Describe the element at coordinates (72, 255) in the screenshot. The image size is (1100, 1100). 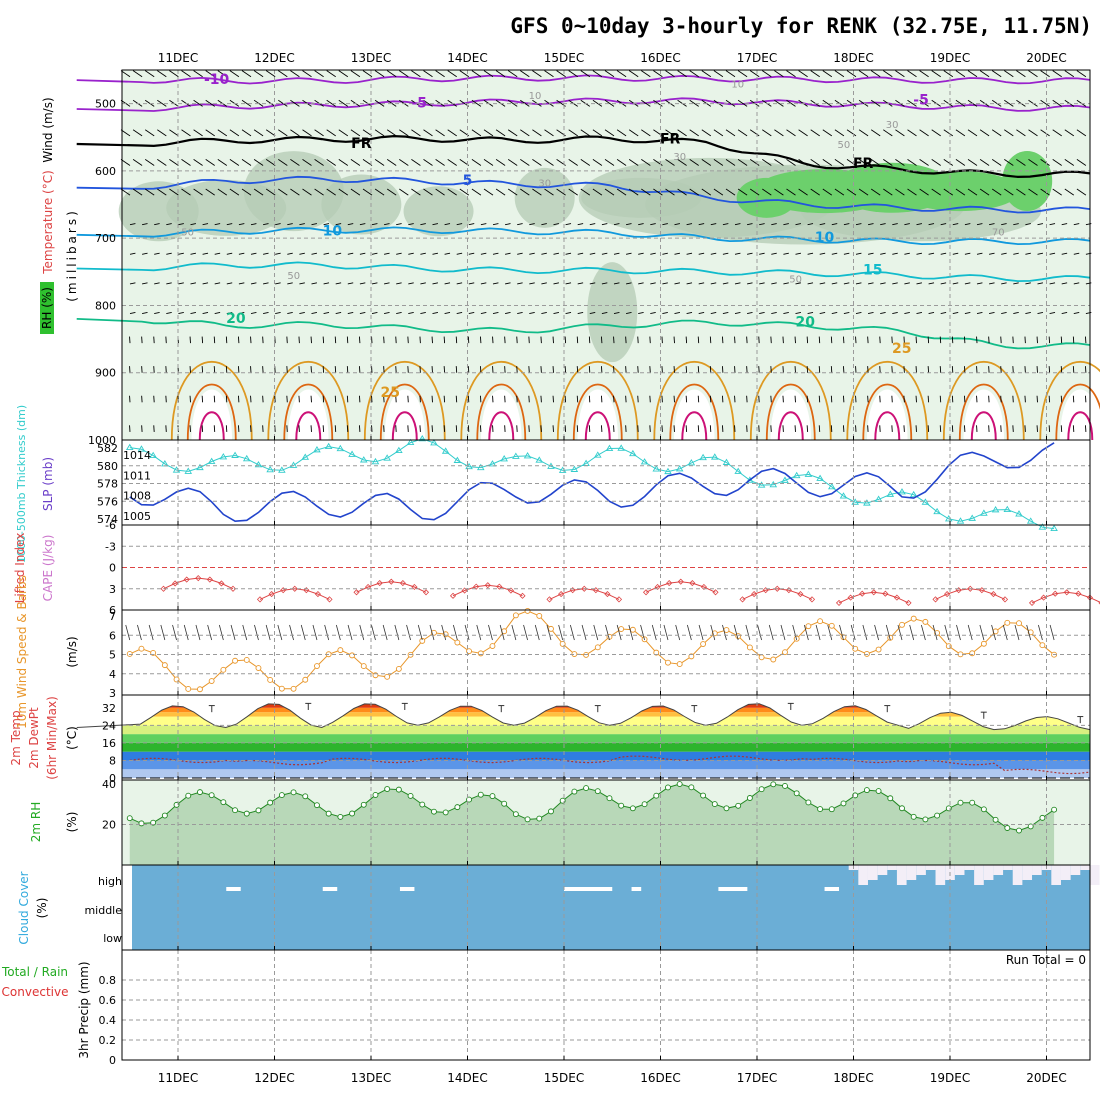
I see `ylabel-pressure: (millibars)` at that location.